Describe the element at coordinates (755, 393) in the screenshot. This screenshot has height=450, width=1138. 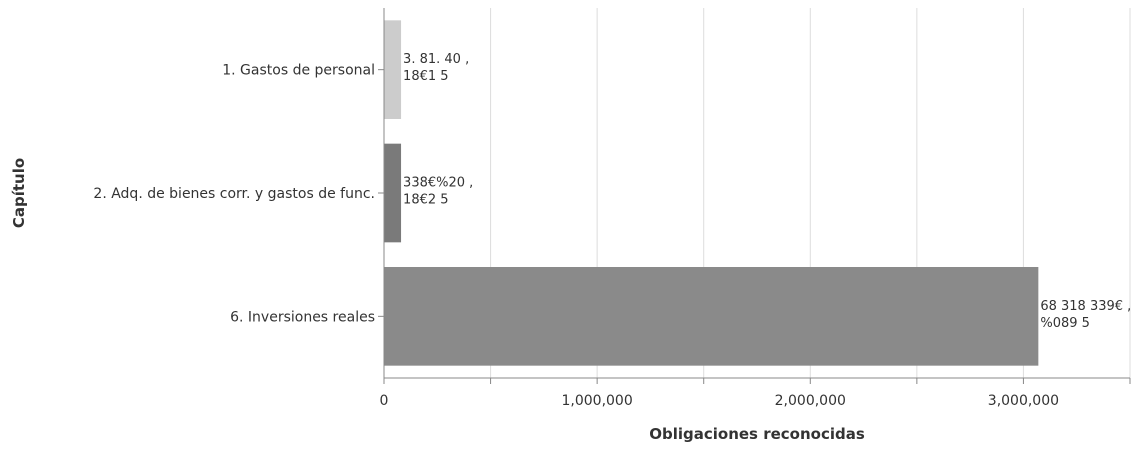
I see `x-axis: 0 1,000,000 2,000,000 3,000,000` at that location.